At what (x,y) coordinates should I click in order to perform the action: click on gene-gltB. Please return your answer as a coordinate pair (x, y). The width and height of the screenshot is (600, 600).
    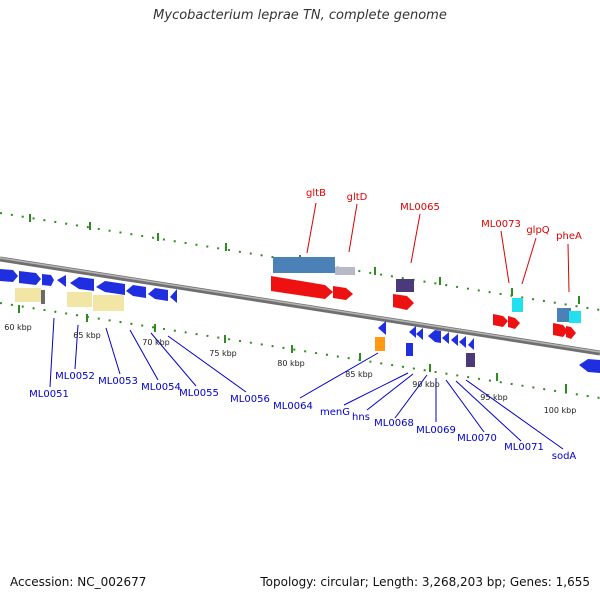
    Looking at the image, I should click on (302, 287).